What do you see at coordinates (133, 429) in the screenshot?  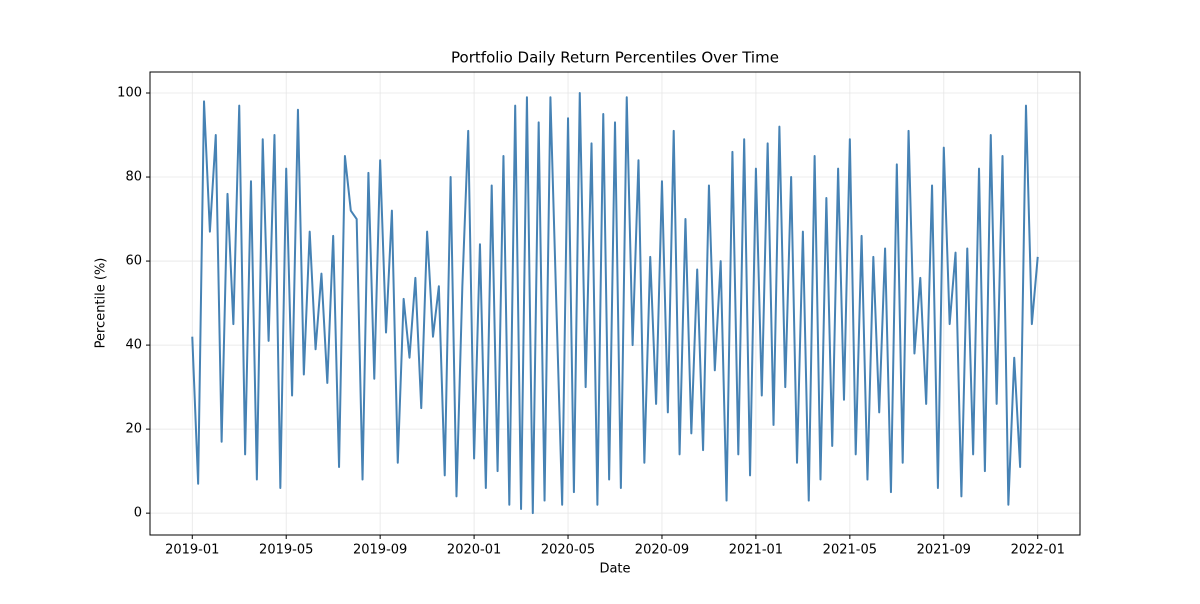 I see `y-tick-label: 20` at bounding box center [133, 429].